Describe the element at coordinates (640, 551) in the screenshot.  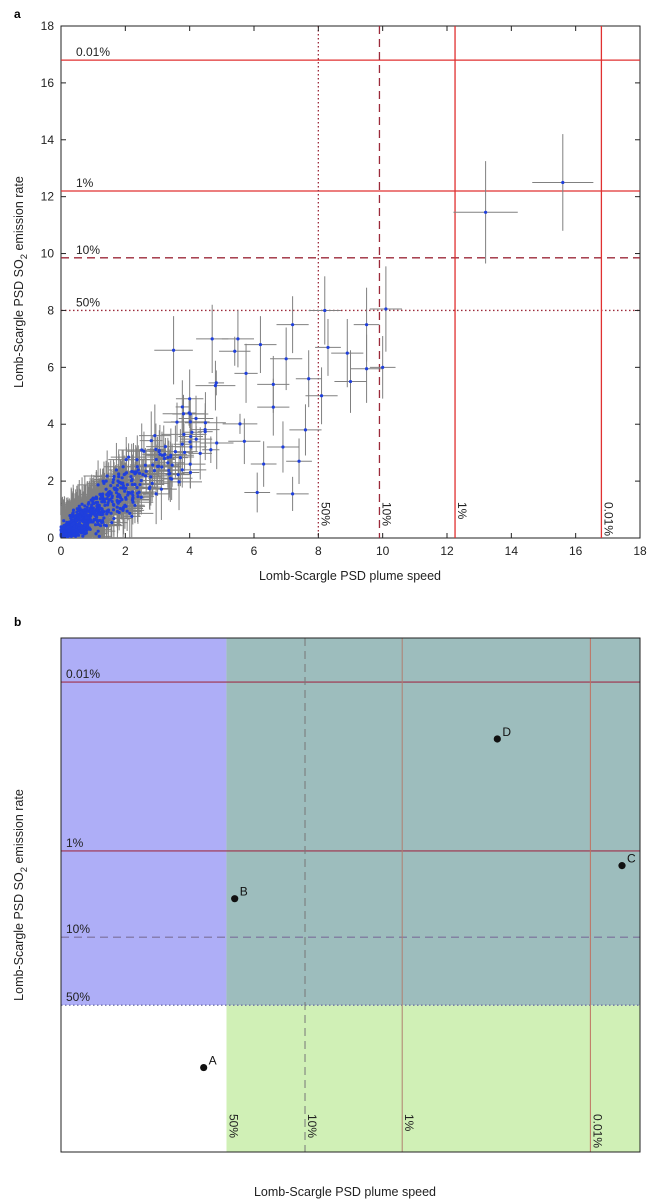
I see `x-tick-label: 18` at that location.